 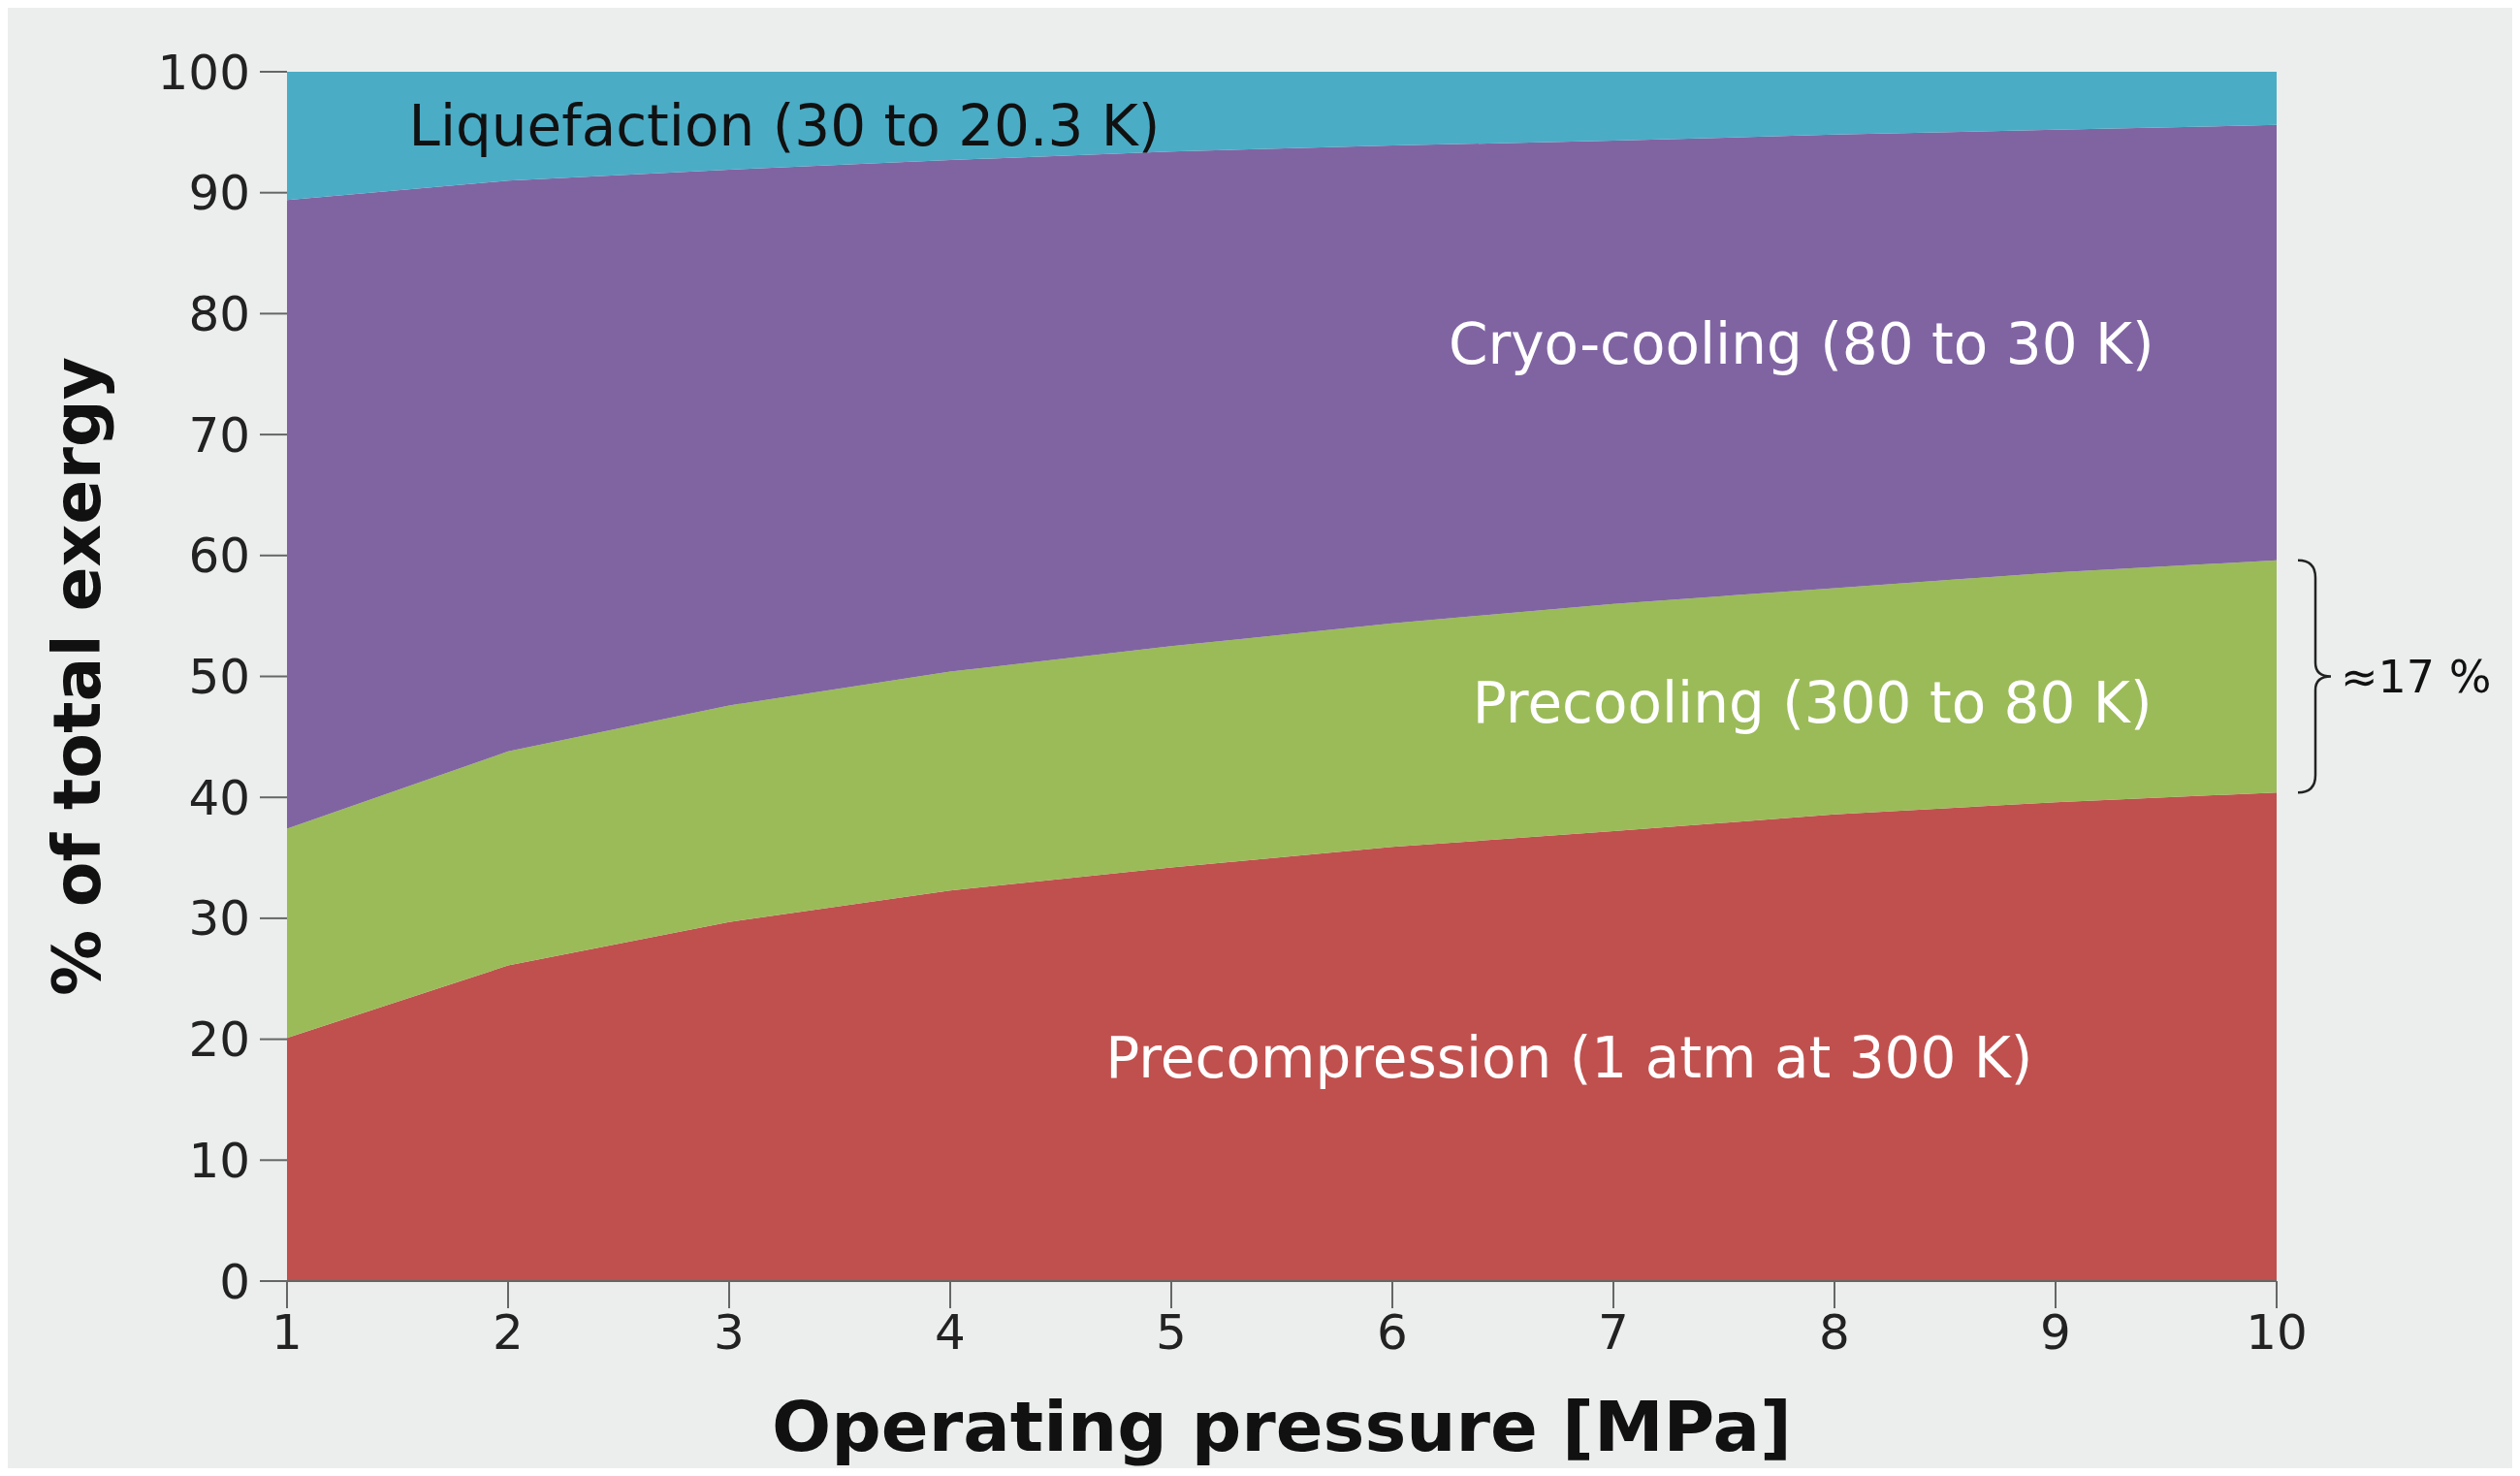 What do you see at coordinates (951, 1332) in the screenshot?
I see `x-tick-label: 4` at bounding box center [951, 1332].